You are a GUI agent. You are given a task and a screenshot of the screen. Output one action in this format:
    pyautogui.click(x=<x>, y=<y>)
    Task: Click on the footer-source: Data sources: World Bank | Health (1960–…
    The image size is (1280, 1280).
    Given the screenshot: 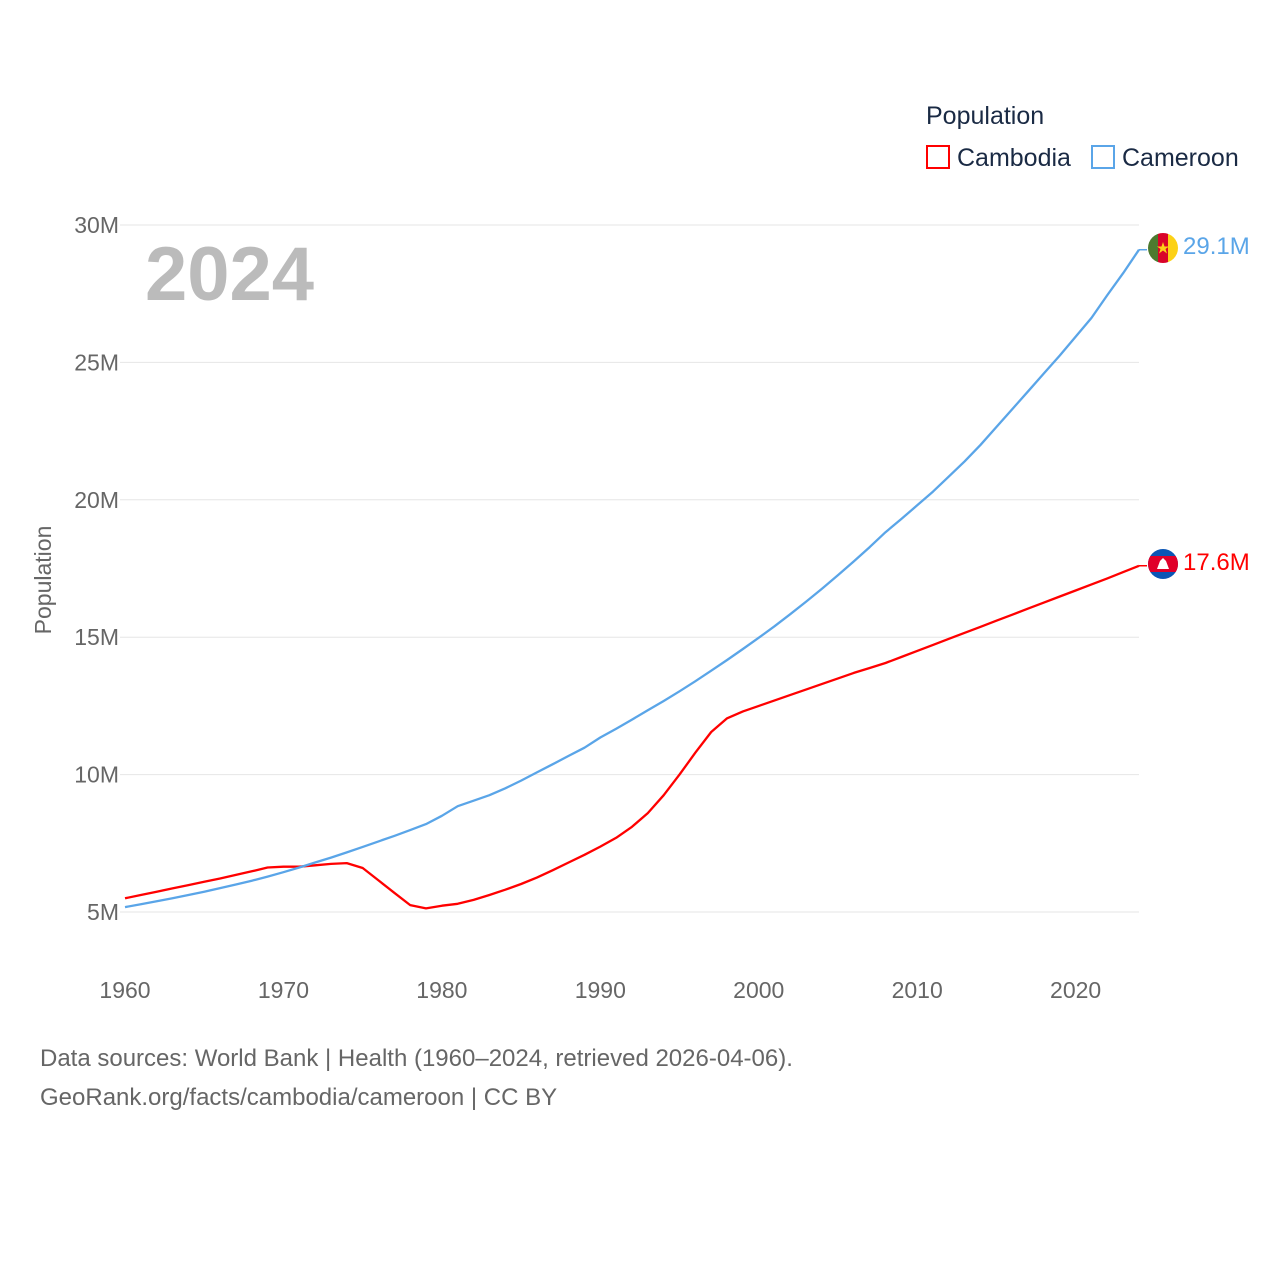 What is the action you would take?
    pyautogui.click(x=416, y=1058)
    